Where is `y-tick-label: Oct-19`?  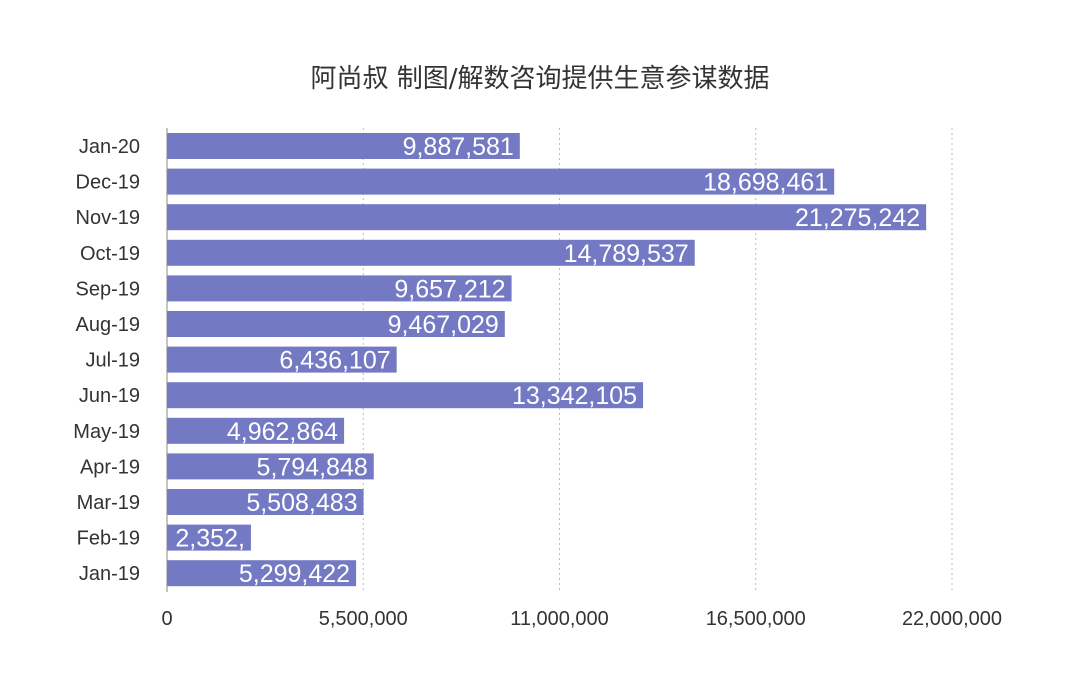 y-tick-label: Oct-19 is located at coordinates (110, 254).